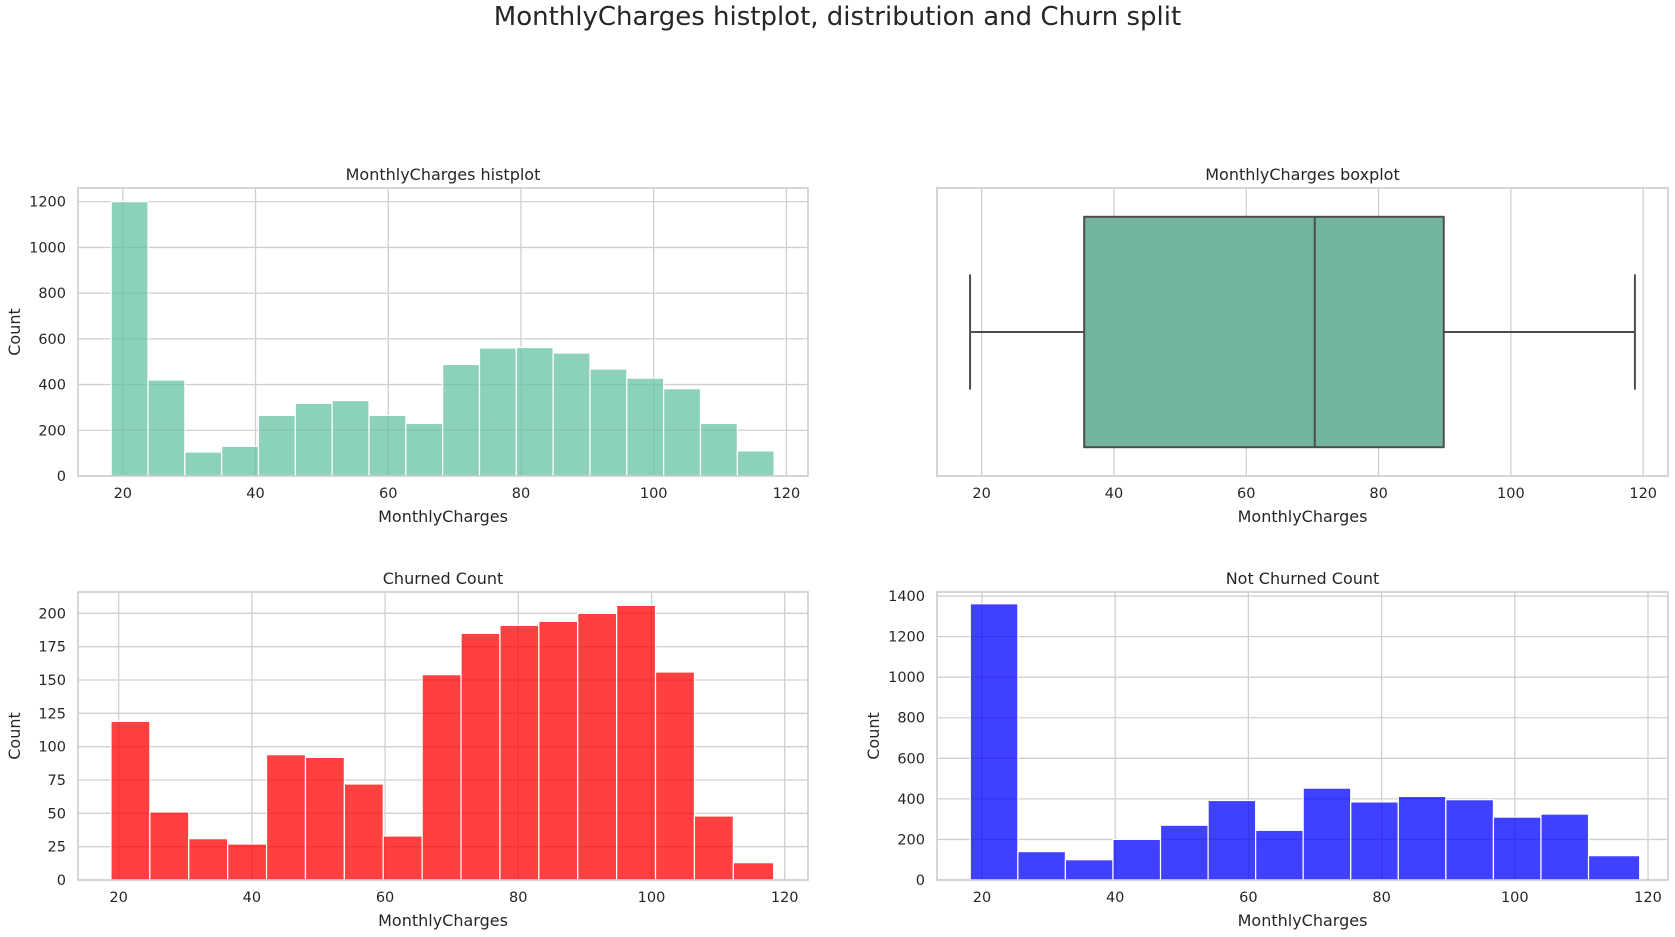  Describe the element at coordinates (52, 340) in the screenshot. I see `y-tick-label: 600` at that location.